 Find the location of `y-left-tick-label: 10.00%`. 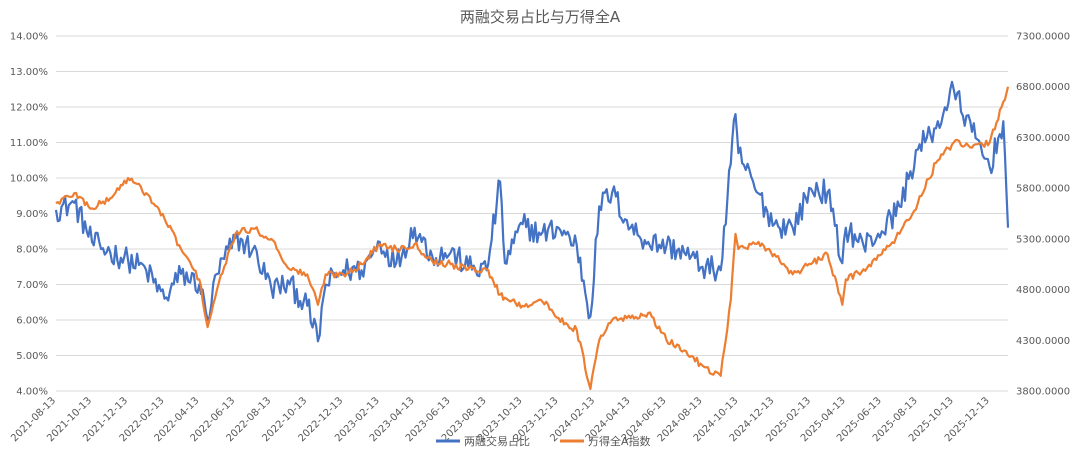

y-left-tick-label: 10.00% is located at coordinates (29, 179).